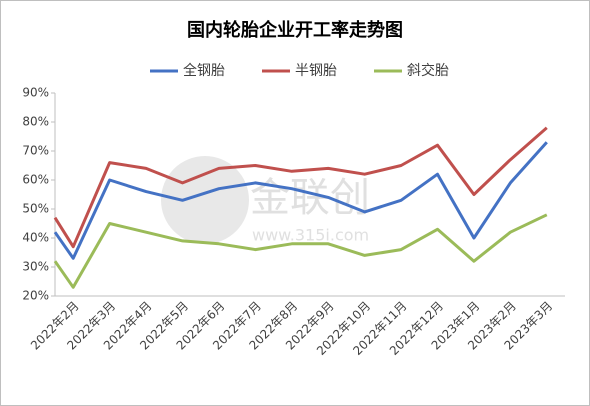  What do you see at coordinates (35, 93) in the screenshot?
I see `y-tick-label: 90%` at bounding box center [35, 93].